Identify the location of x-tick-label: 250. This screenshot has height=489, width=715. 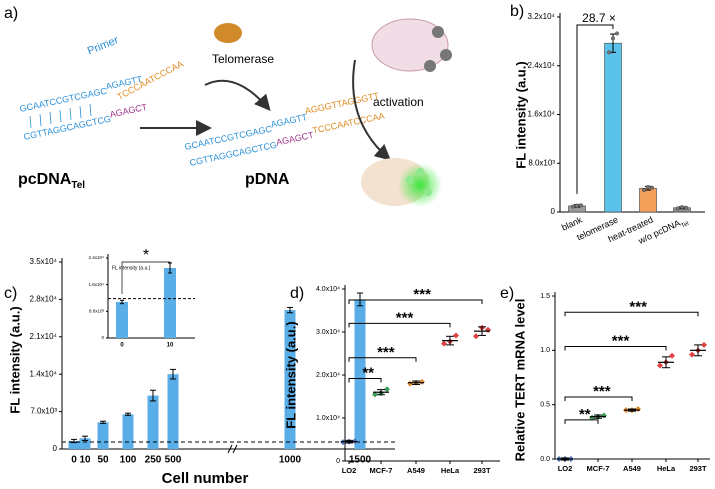
(153, 460).